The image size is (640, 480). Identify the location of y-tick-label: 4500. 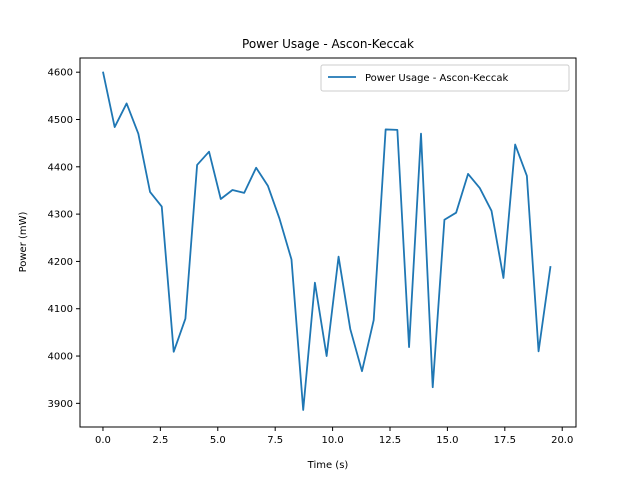
(60, 120).